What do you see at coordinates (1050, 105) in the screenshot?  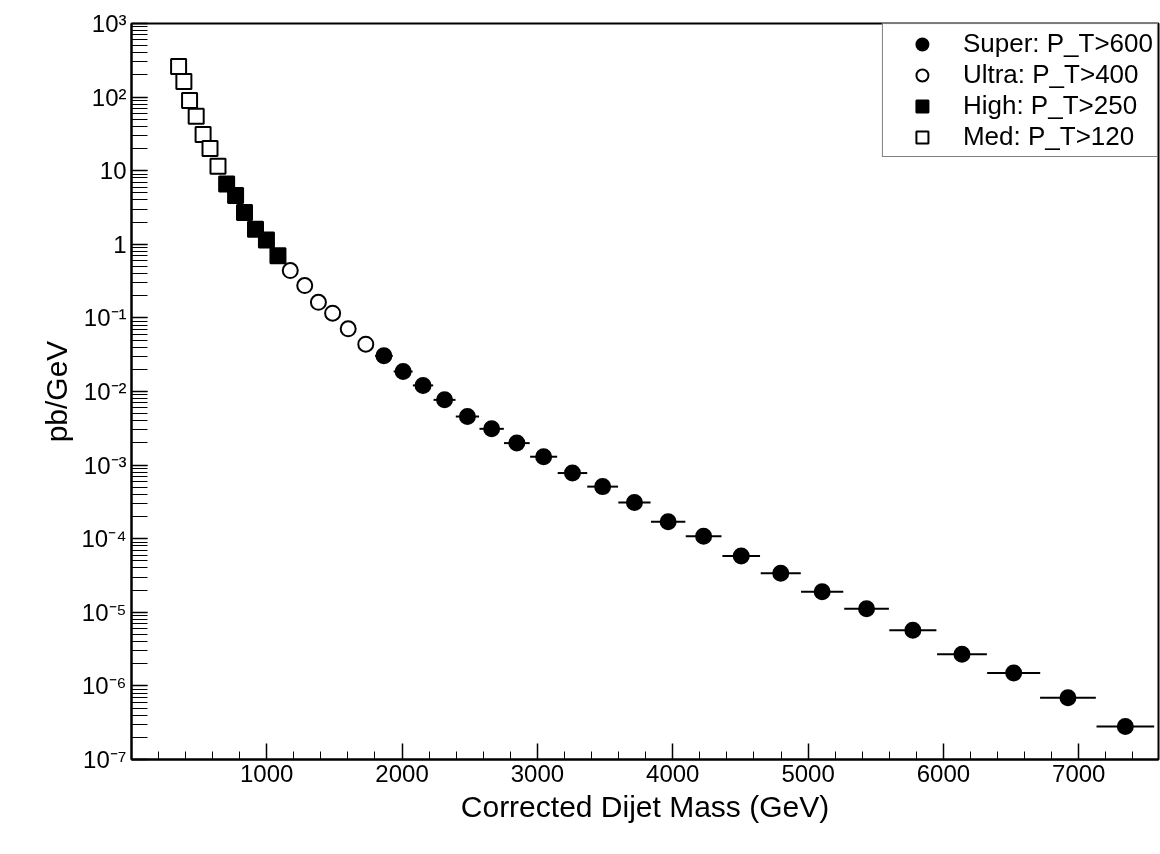 I see `legend-label: High: P_T>250` at bounding box center [1050, 105].